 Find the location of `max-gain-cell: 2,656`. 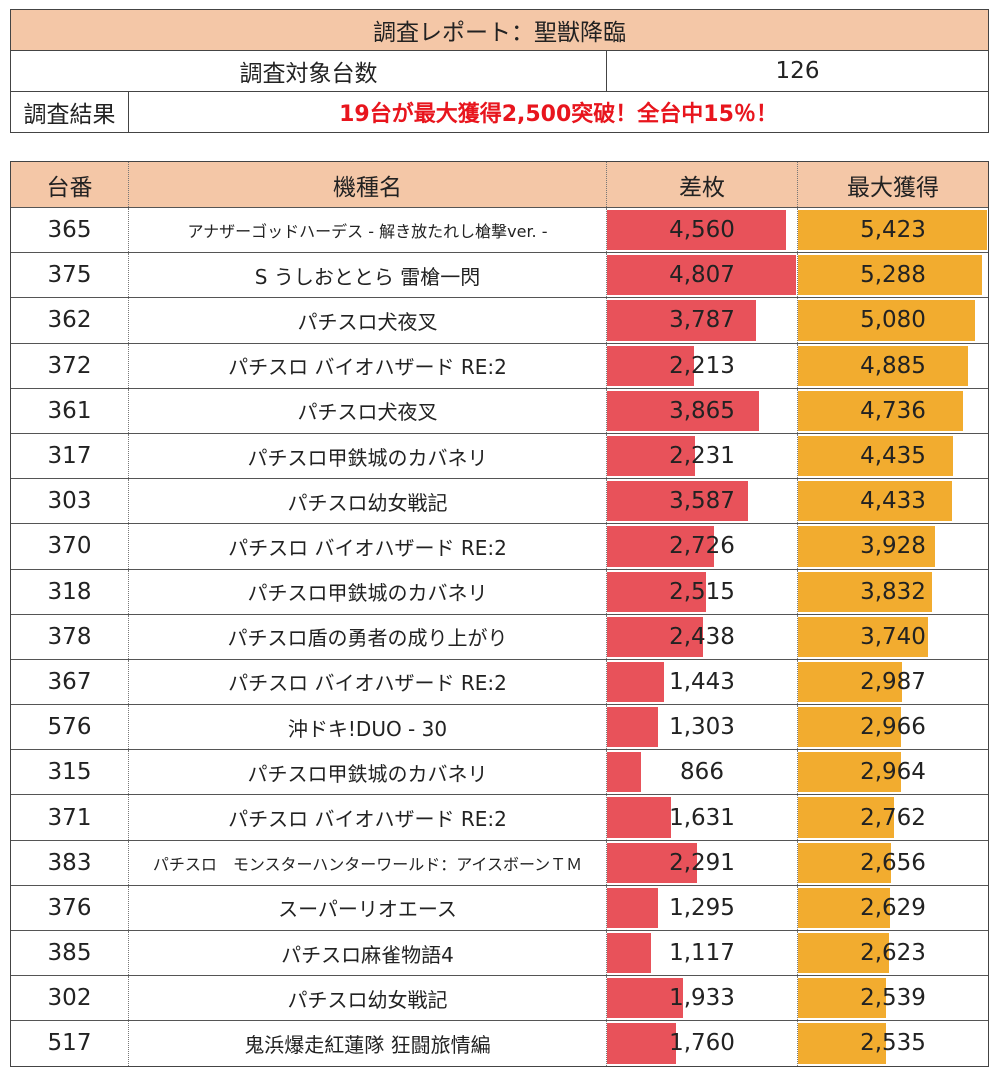

max-gain-cell: 2,656 is located at coordinates (893, 863).